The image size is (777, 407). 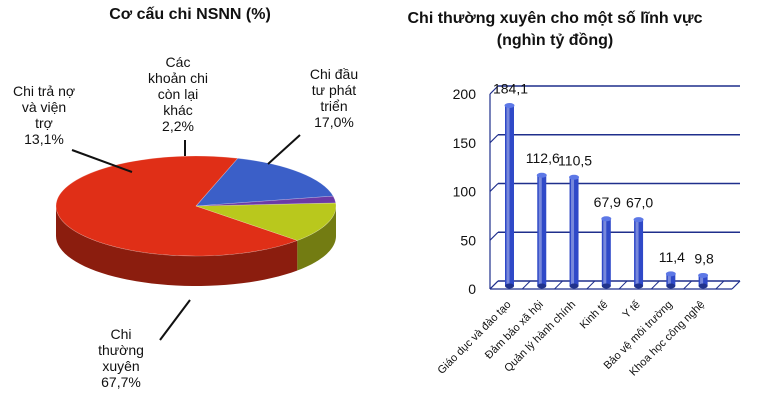 What do you see at coordinates (334, 74) in the screenshot?
I see `slice-label-line: Chi đầu` at bounding box center [334, 74].